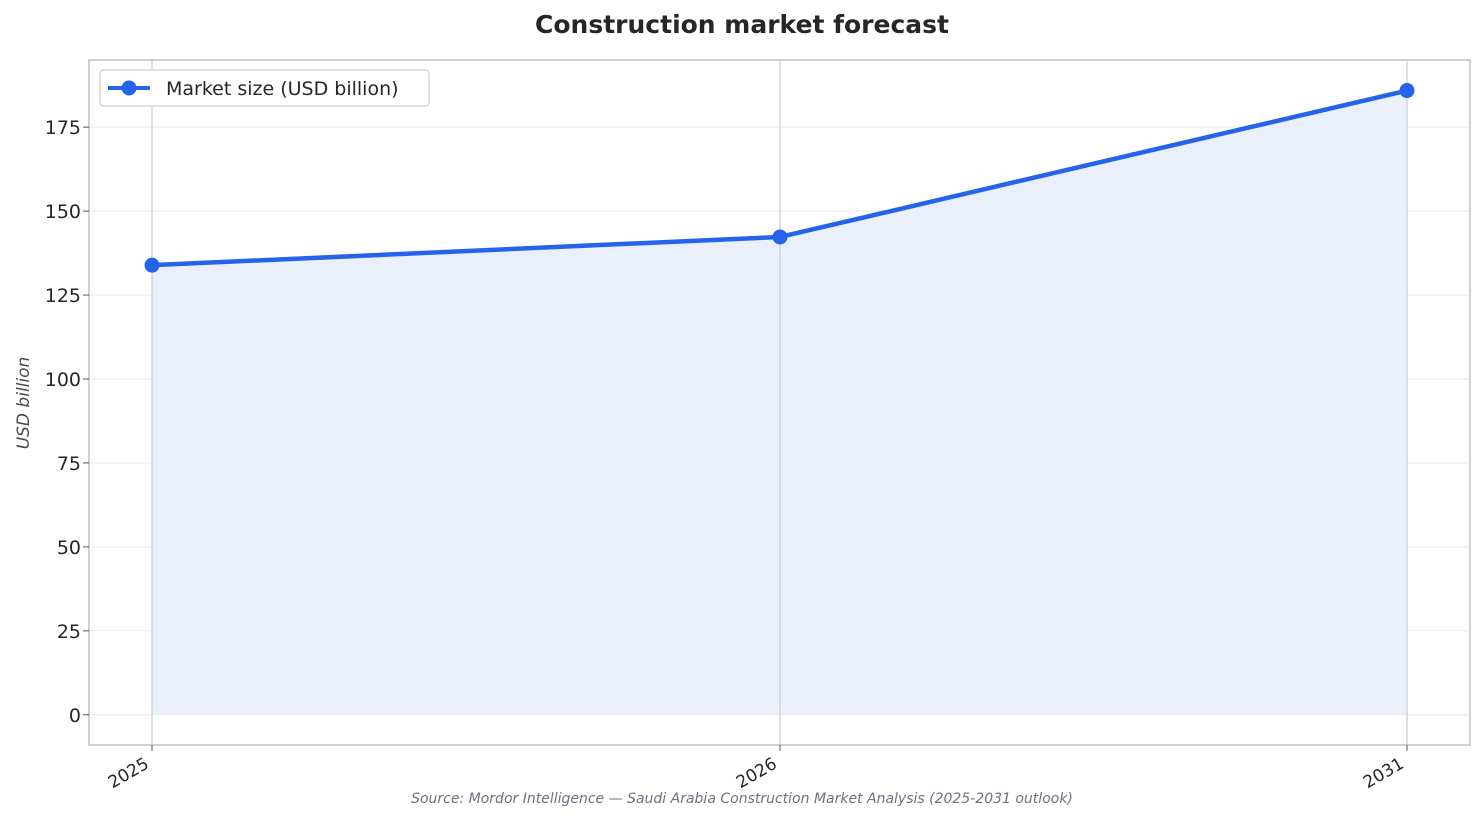 The height and width of the screenshot is (823, 1484). I want to click on legend-label: Market size (USD billion), so click(282, 89).